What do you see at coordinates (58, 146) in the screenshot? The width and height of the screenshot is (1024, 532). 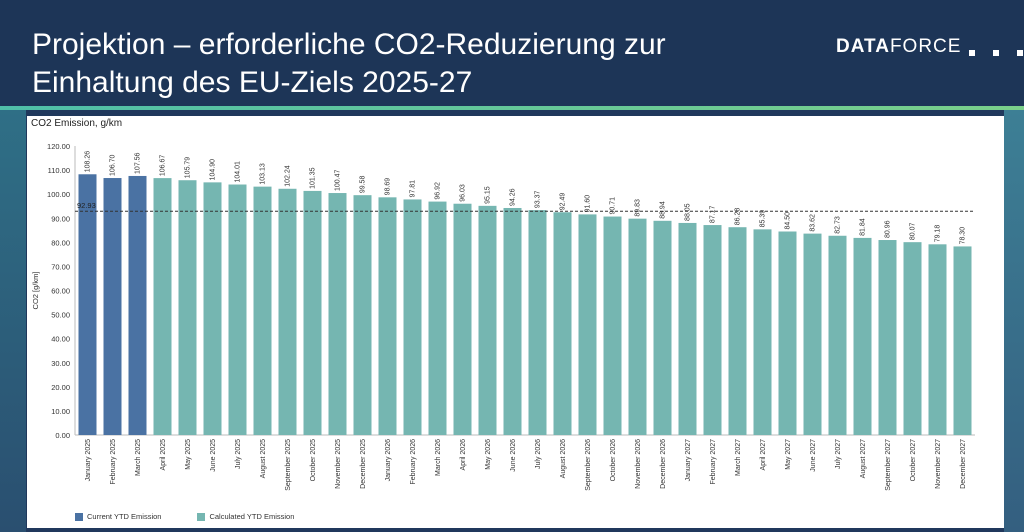 I see `y-tick-label: 120.00` at bounding box center [58, 146].